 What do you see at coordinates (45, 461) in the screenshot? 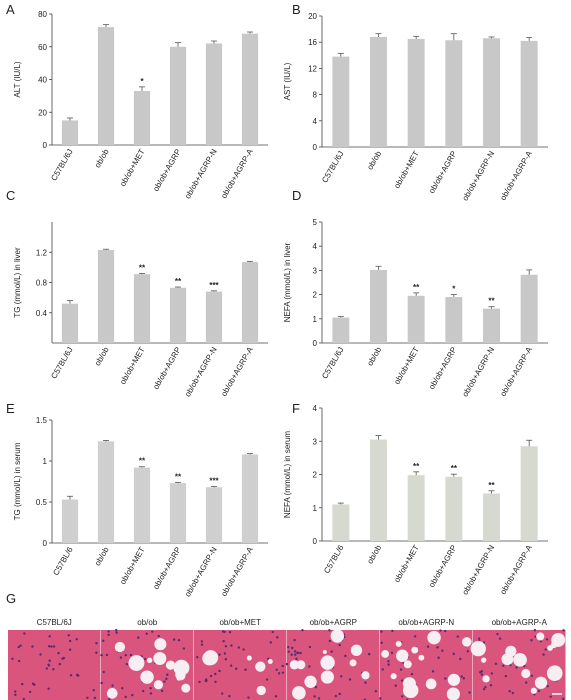
I see `y-tick-label: 1` at bounding box center [45, 461].